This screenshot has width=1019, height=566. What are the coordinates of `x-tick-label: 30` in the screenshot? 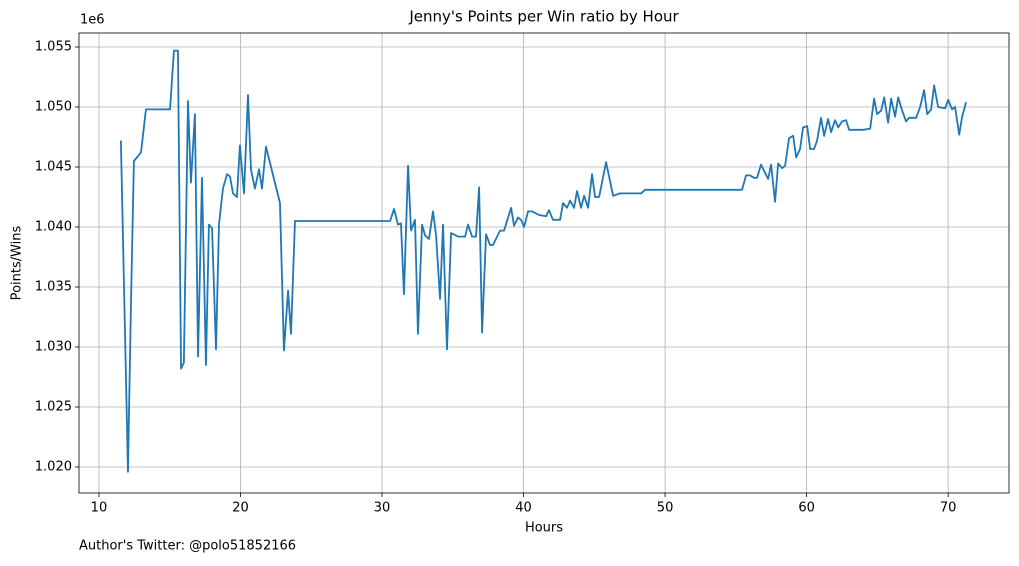 It's located at (382, 508).